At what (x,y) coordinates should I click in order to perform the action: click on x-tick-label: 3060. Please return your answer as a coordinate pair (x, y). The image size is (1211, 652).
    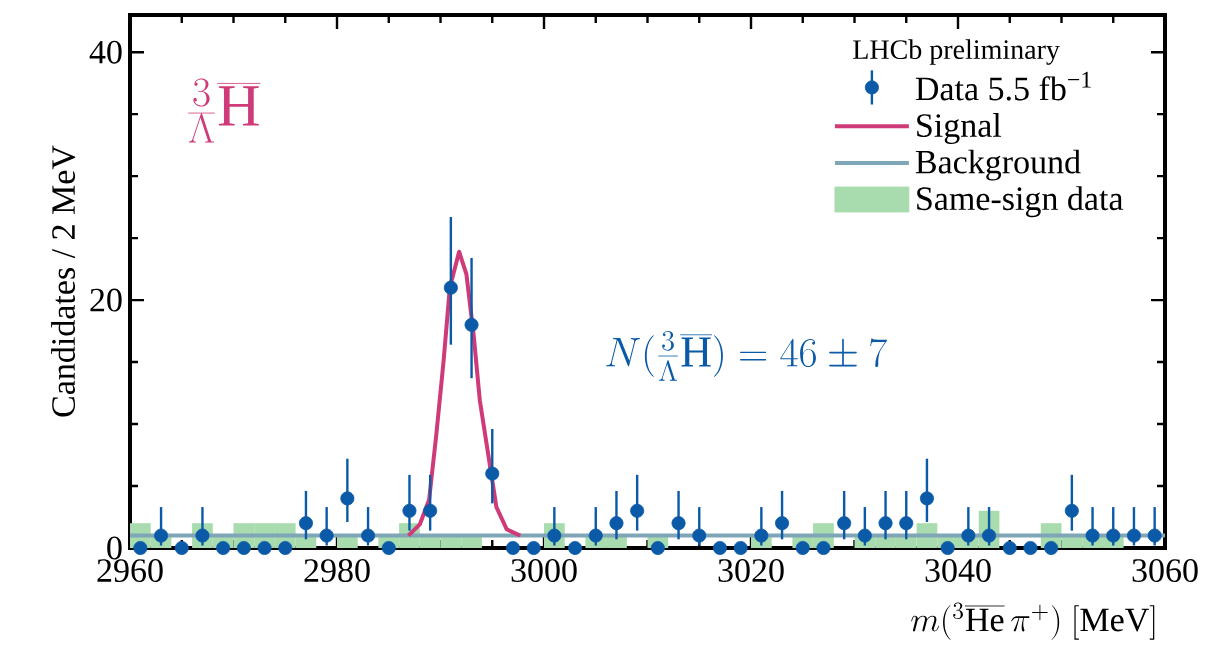
    Looking at the image, I should click on (1165, 571).